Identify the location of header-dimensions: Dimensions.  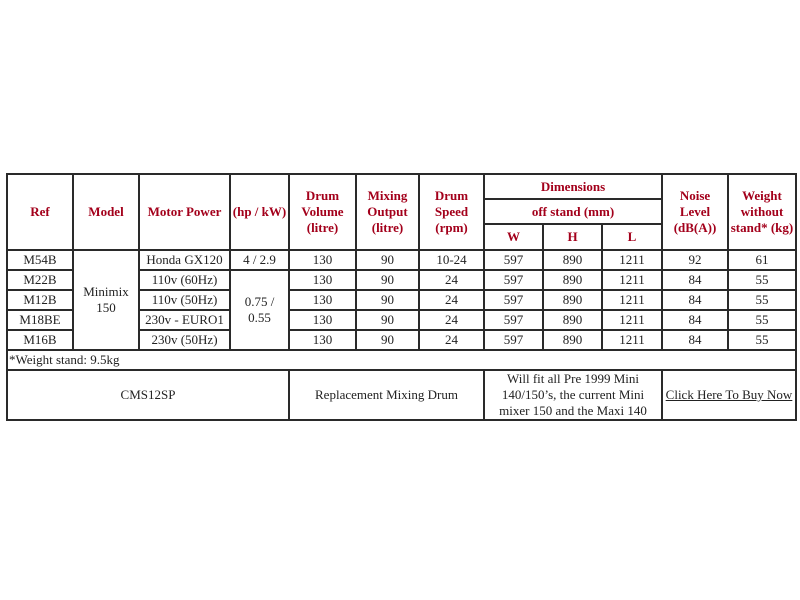
(573, 186).